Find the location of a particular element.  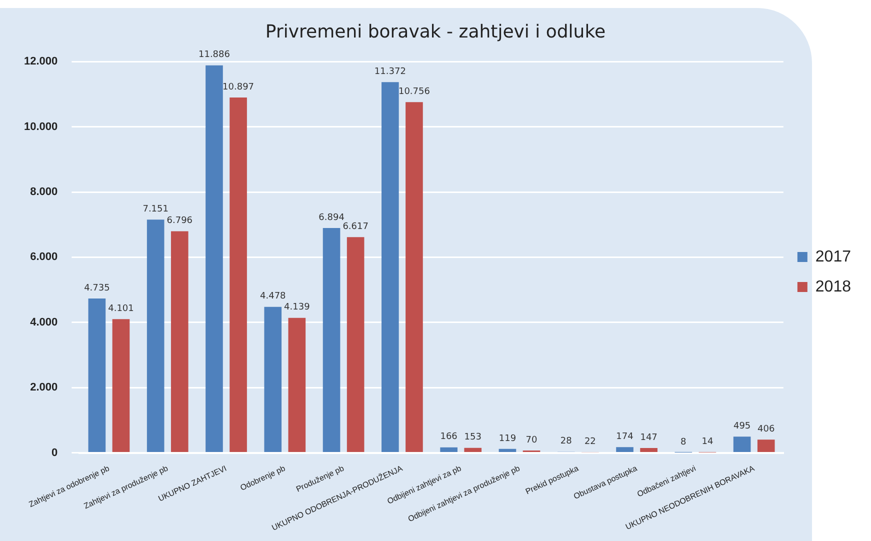

data-label: 14 is located at coordinates (708, 442).